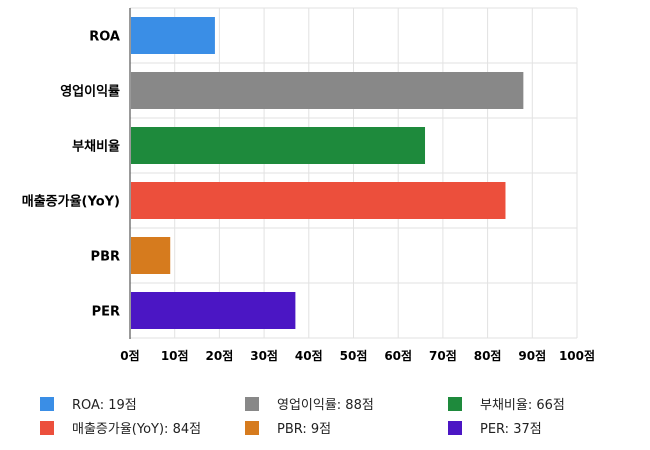 The image size is (650, 450). What do you see at coordinates (455, 403) in the screenshot?
I see `legend-swatch-debt-ratio` at bounding box center [455, 403].